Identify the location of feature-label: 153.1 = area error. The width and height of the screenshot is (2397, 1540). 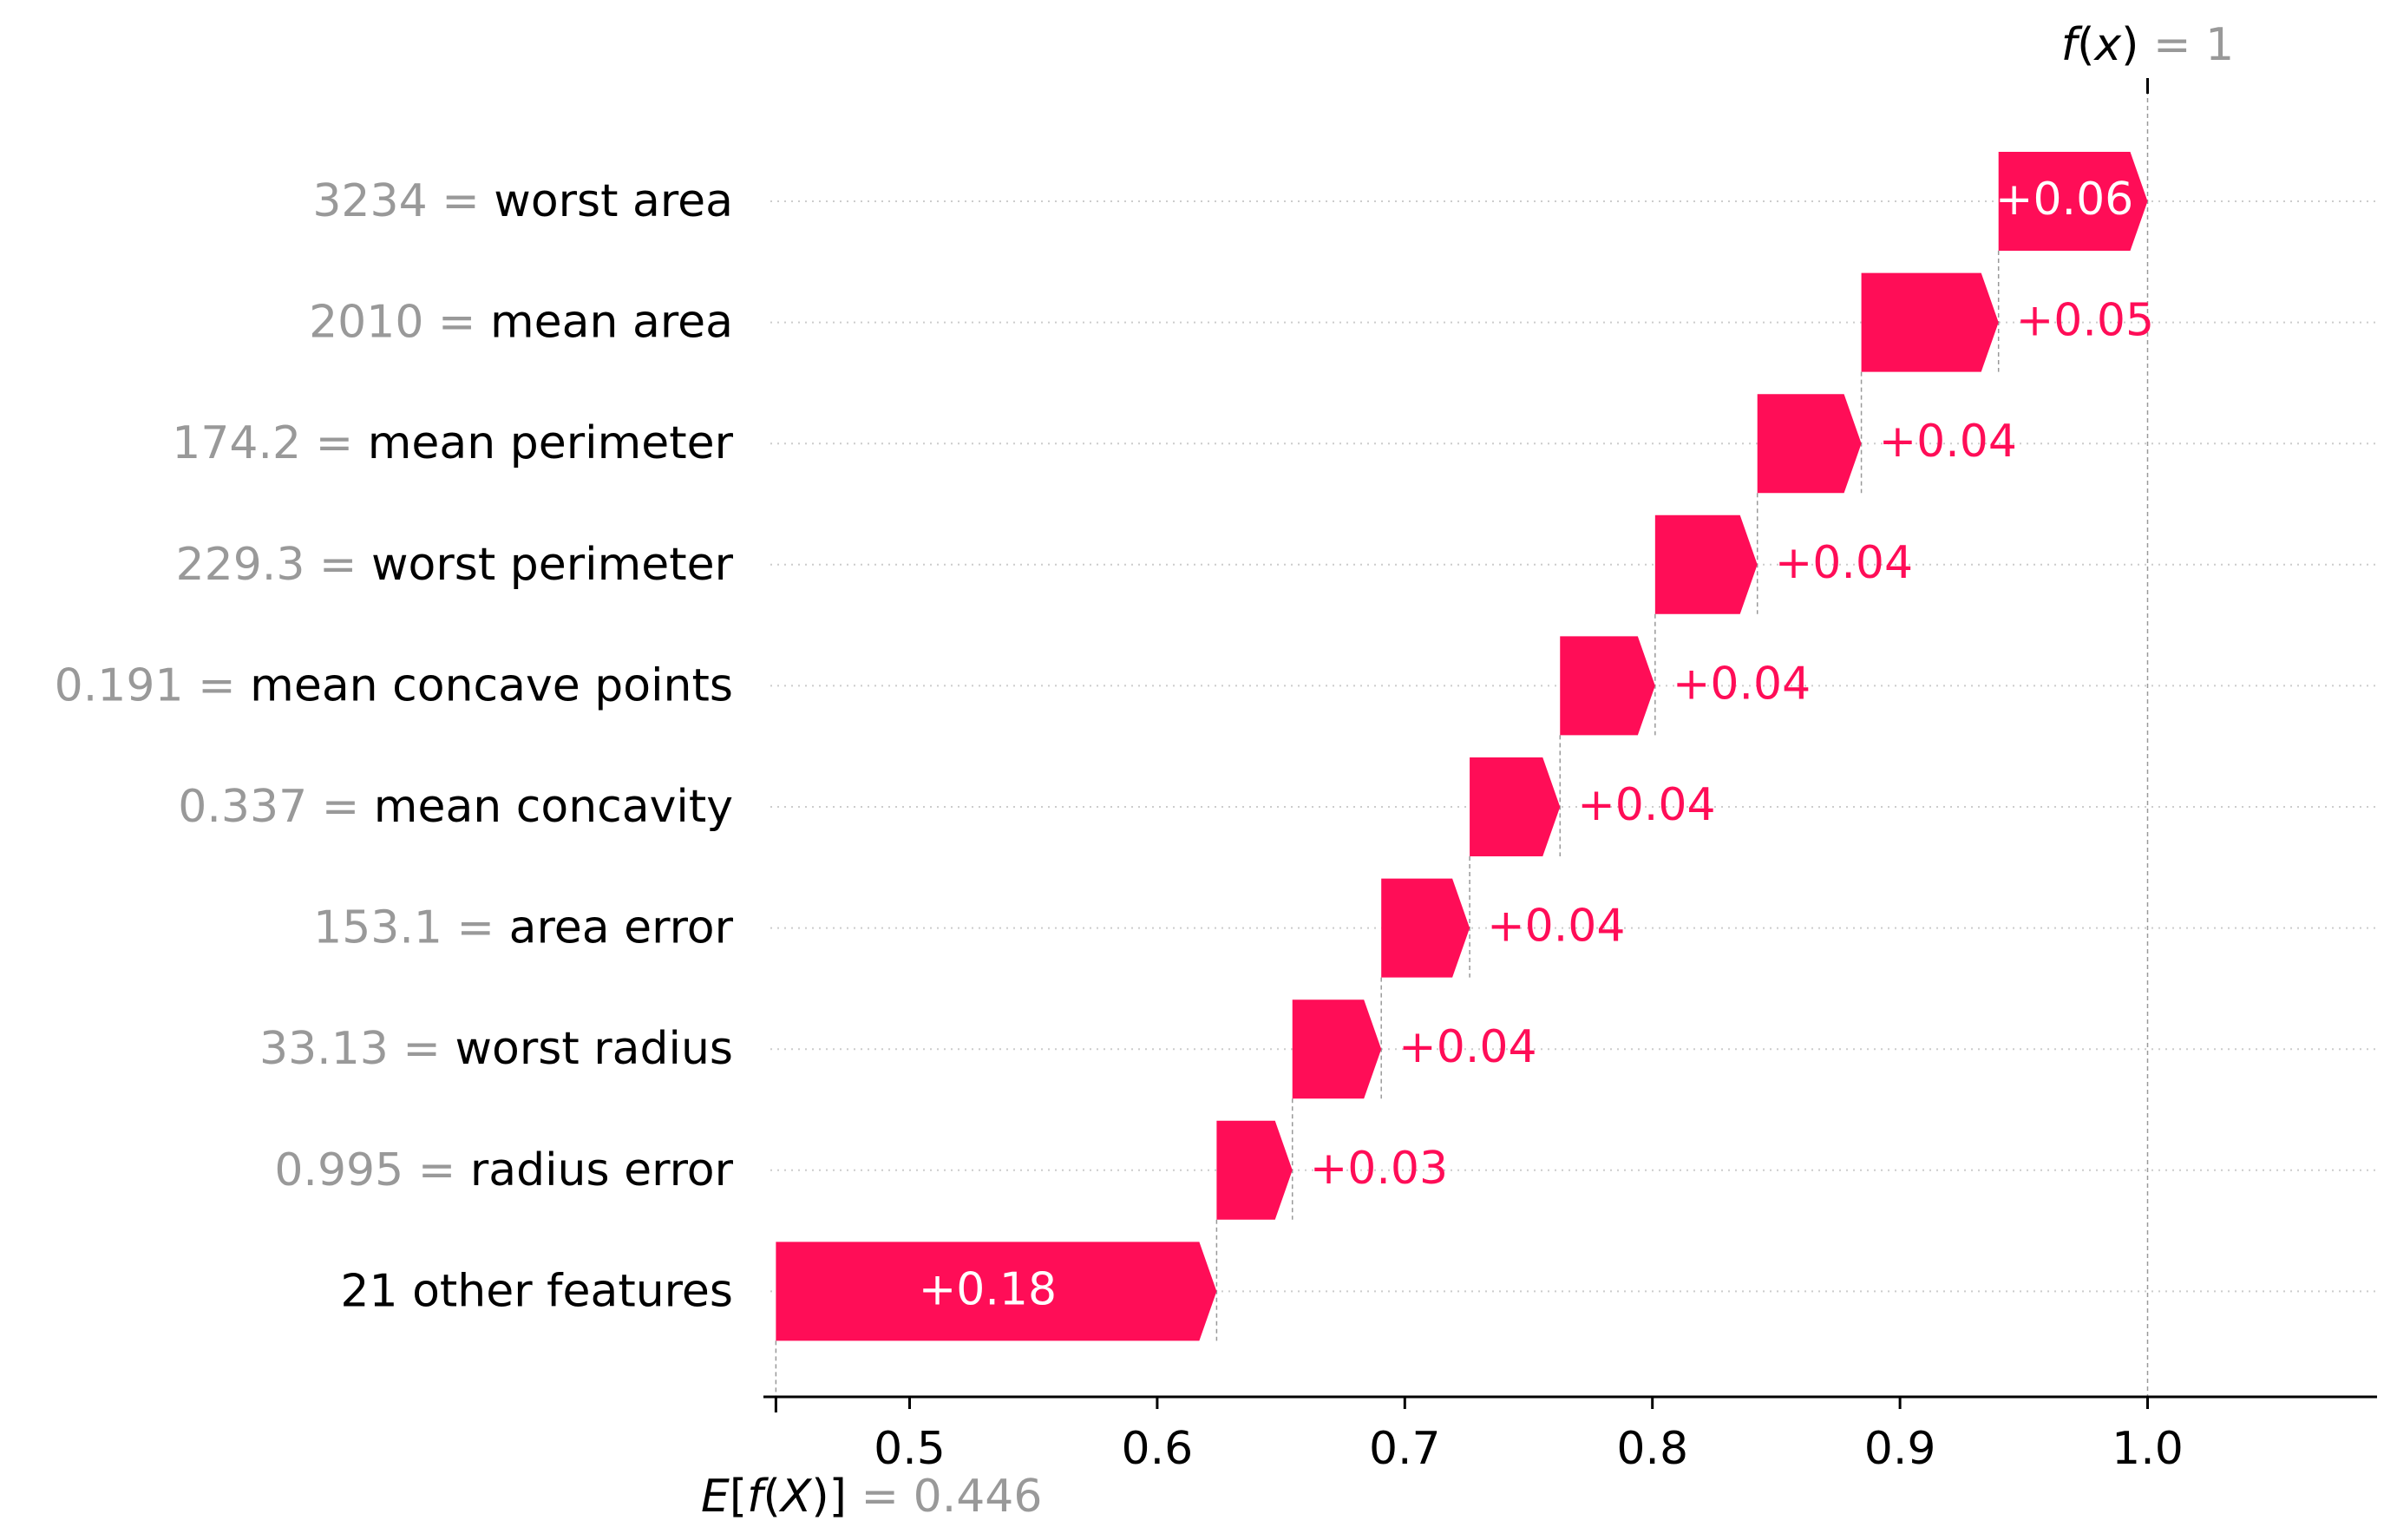
(523, 928).